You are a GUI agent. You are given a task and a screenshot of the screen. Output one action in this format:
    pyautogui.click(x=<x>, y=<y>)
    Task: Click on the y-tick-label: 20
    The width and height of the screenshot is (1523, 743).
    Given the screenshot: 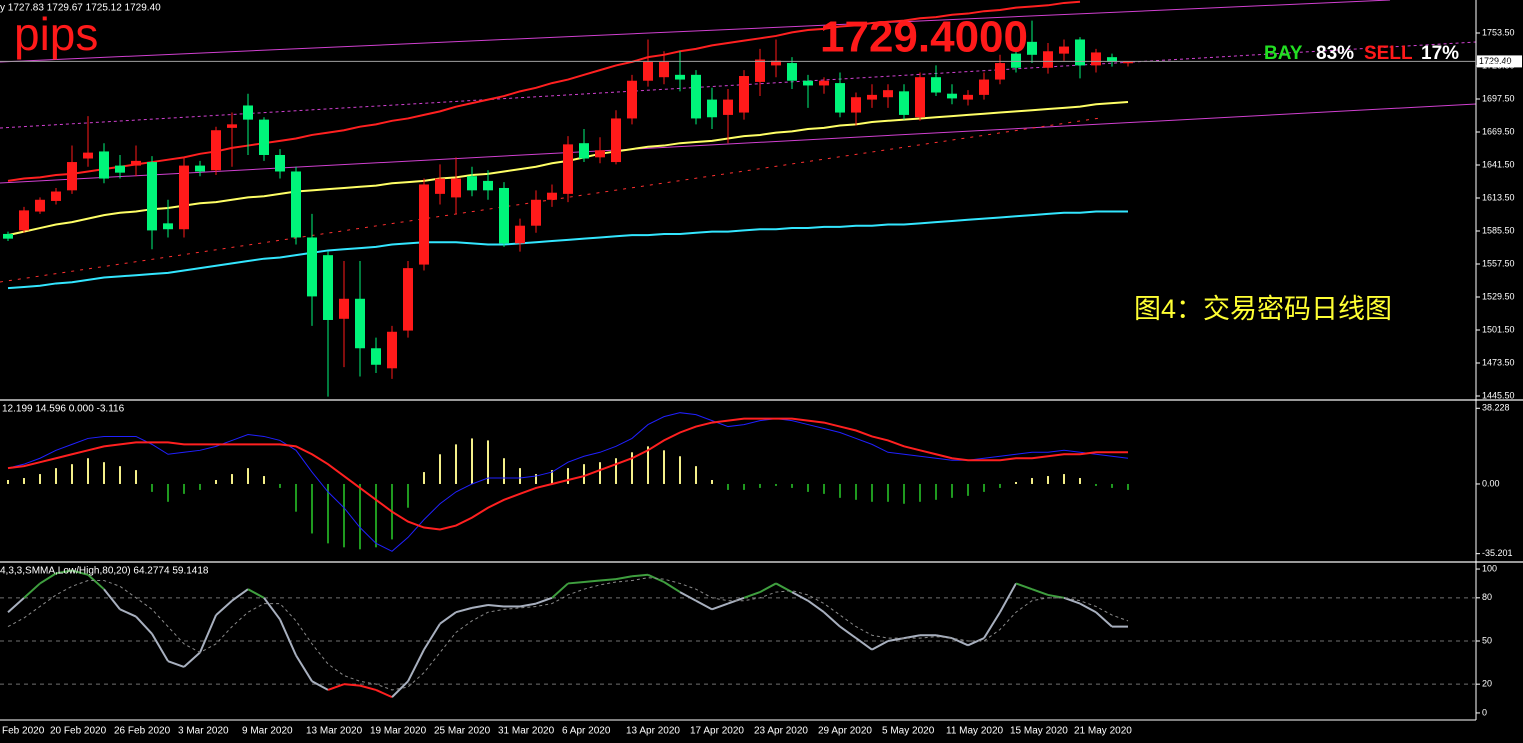 What is the action you would take?
    pyautogui.click(x=1487, y=684)
    